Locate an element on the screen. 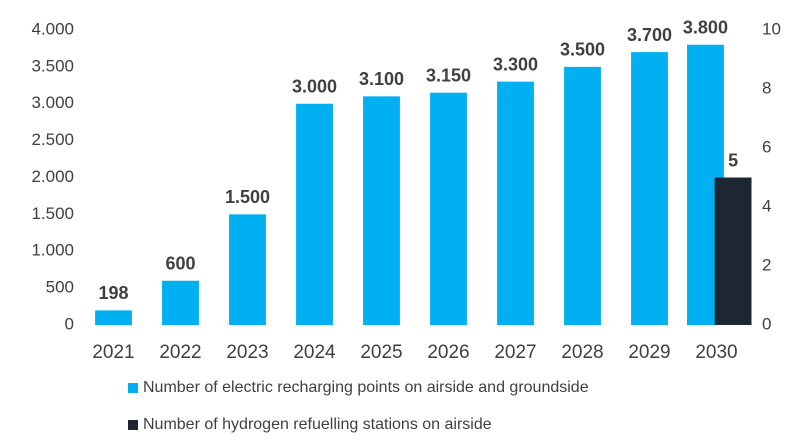  value-label: 3.300 is located at coordinates (515, 64).